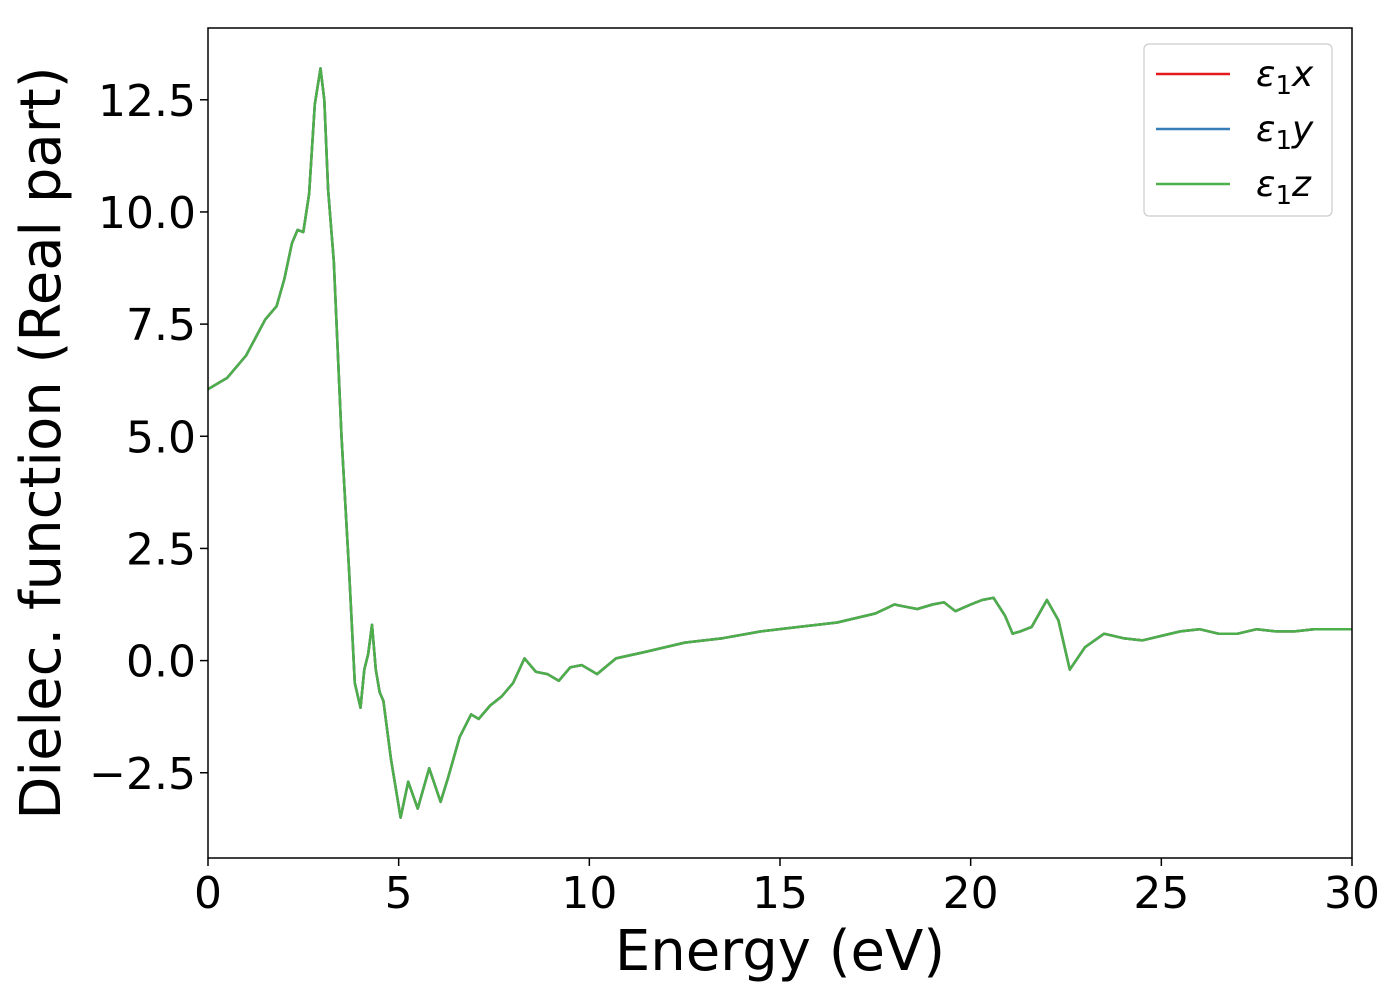 The image size is (1400, 1000). What do you see at coordinates (41, 442) in the screenshot?
I see `y-axis-label: Dielec. function (Real part)` at bounding box center [41, 442].